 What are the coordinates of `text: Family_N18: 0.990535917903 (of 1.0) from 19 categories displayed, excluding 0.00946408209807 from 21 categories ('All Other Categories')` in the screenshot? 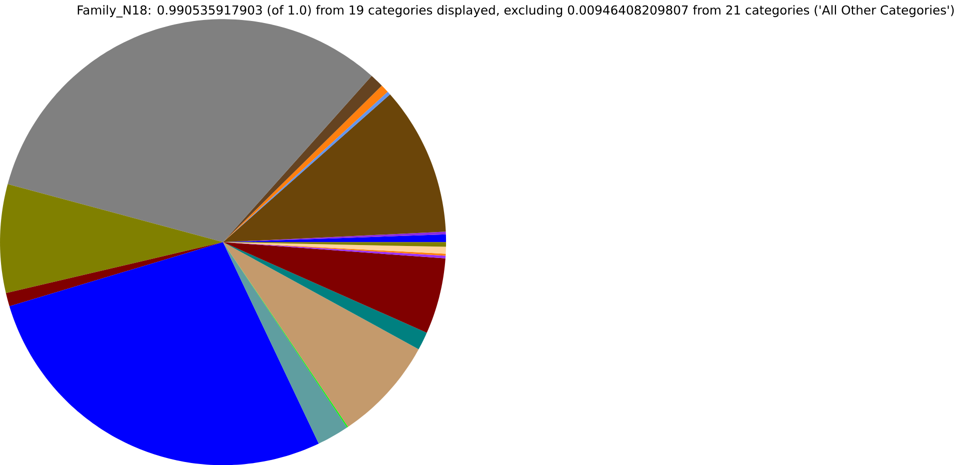 It's located at (516, 11).